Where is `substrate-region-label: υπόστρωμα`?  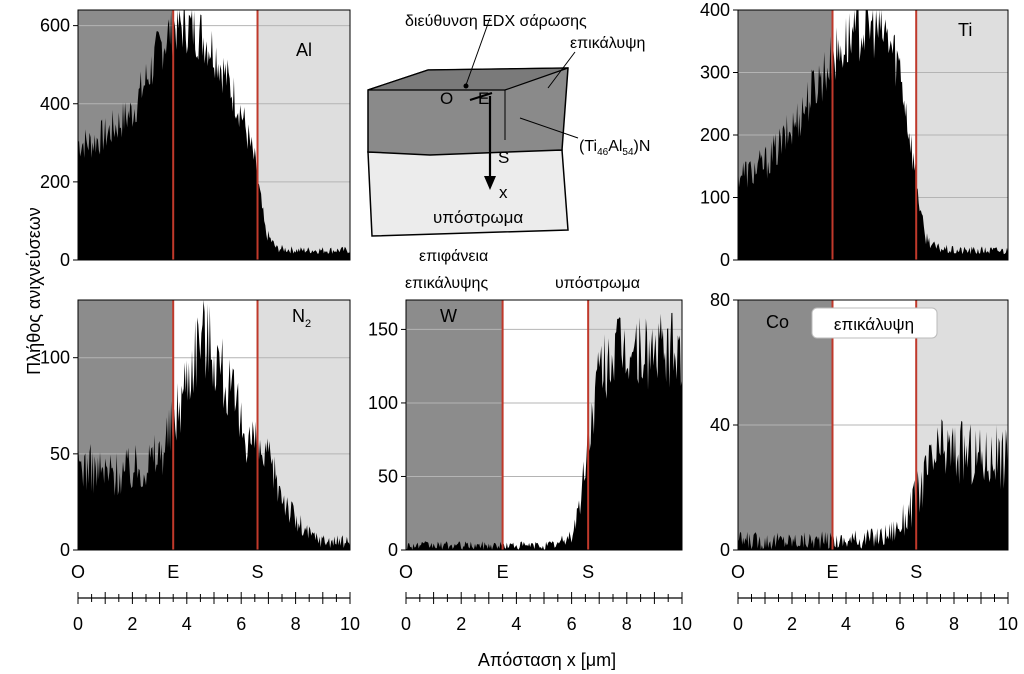
substrate-region-label: υπόστρωμα is located at coordinates (597, 283).